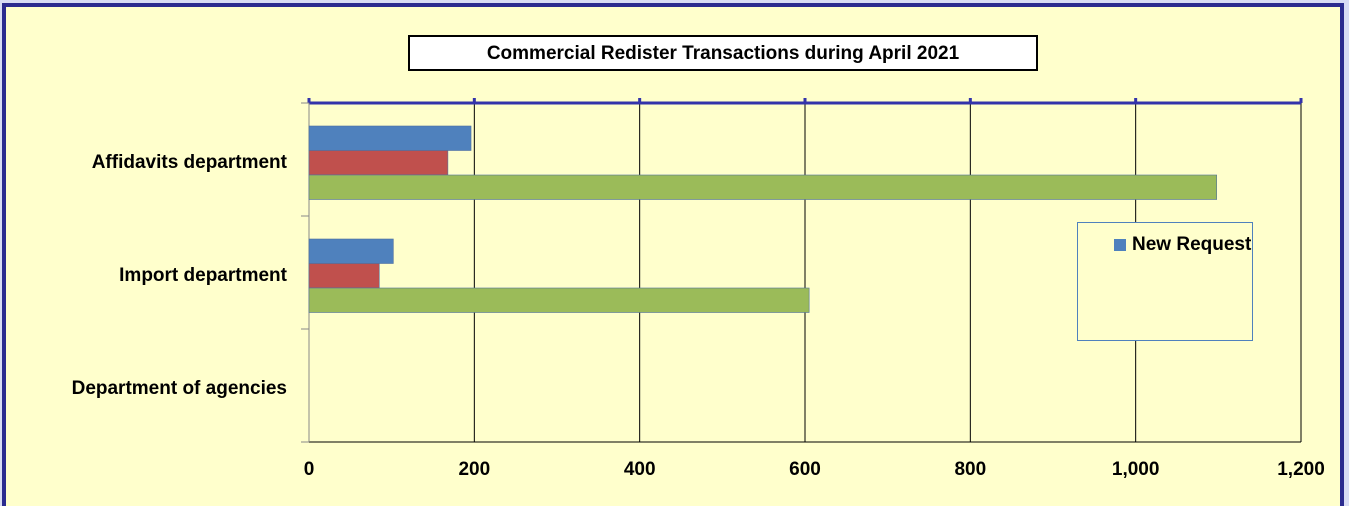 The width and height of the screenshot is (1349, 506). I want to click on y-tick-label: Department of agencies, so click(179, 388).